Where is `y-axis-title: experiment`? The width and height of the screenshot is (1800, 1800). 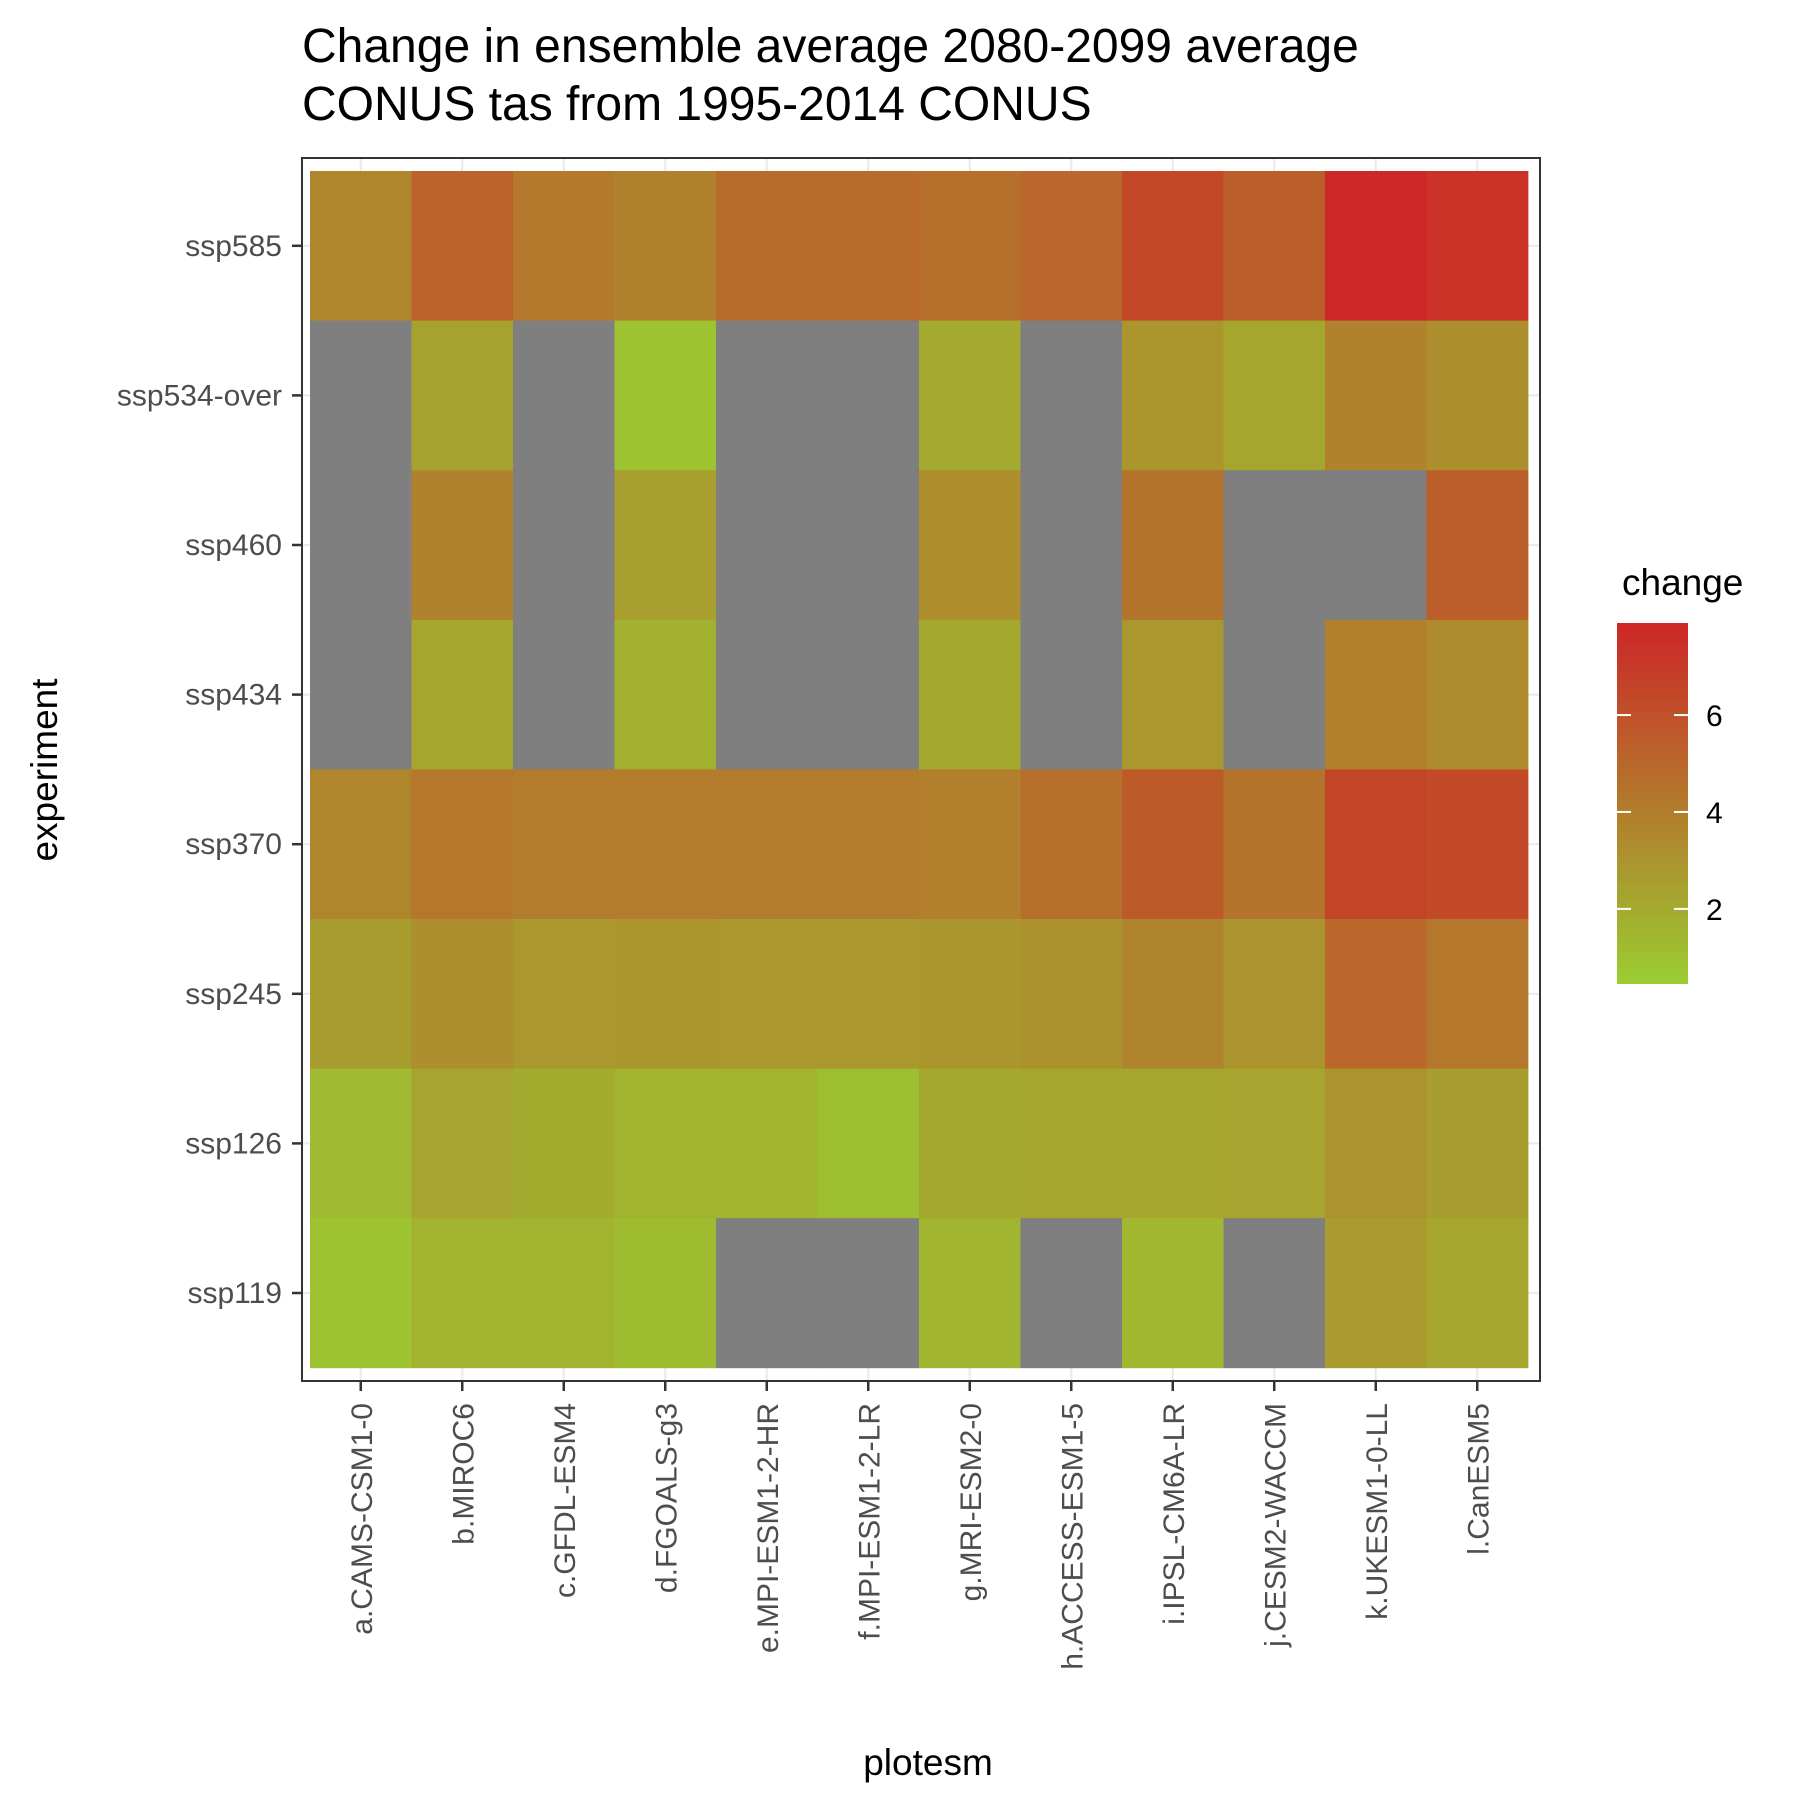 y-axis-title: experiment is located at coordinates (44, 770).